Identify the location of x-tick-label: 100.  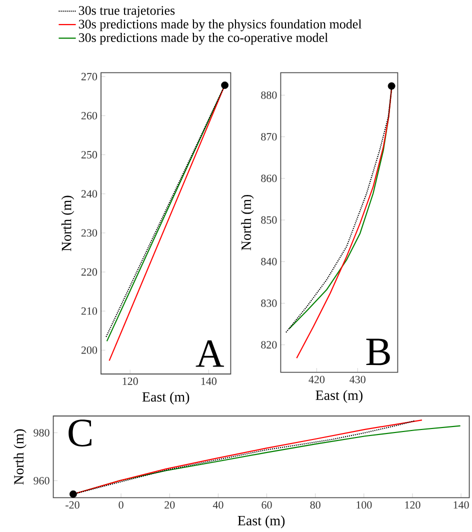
(364, 505).